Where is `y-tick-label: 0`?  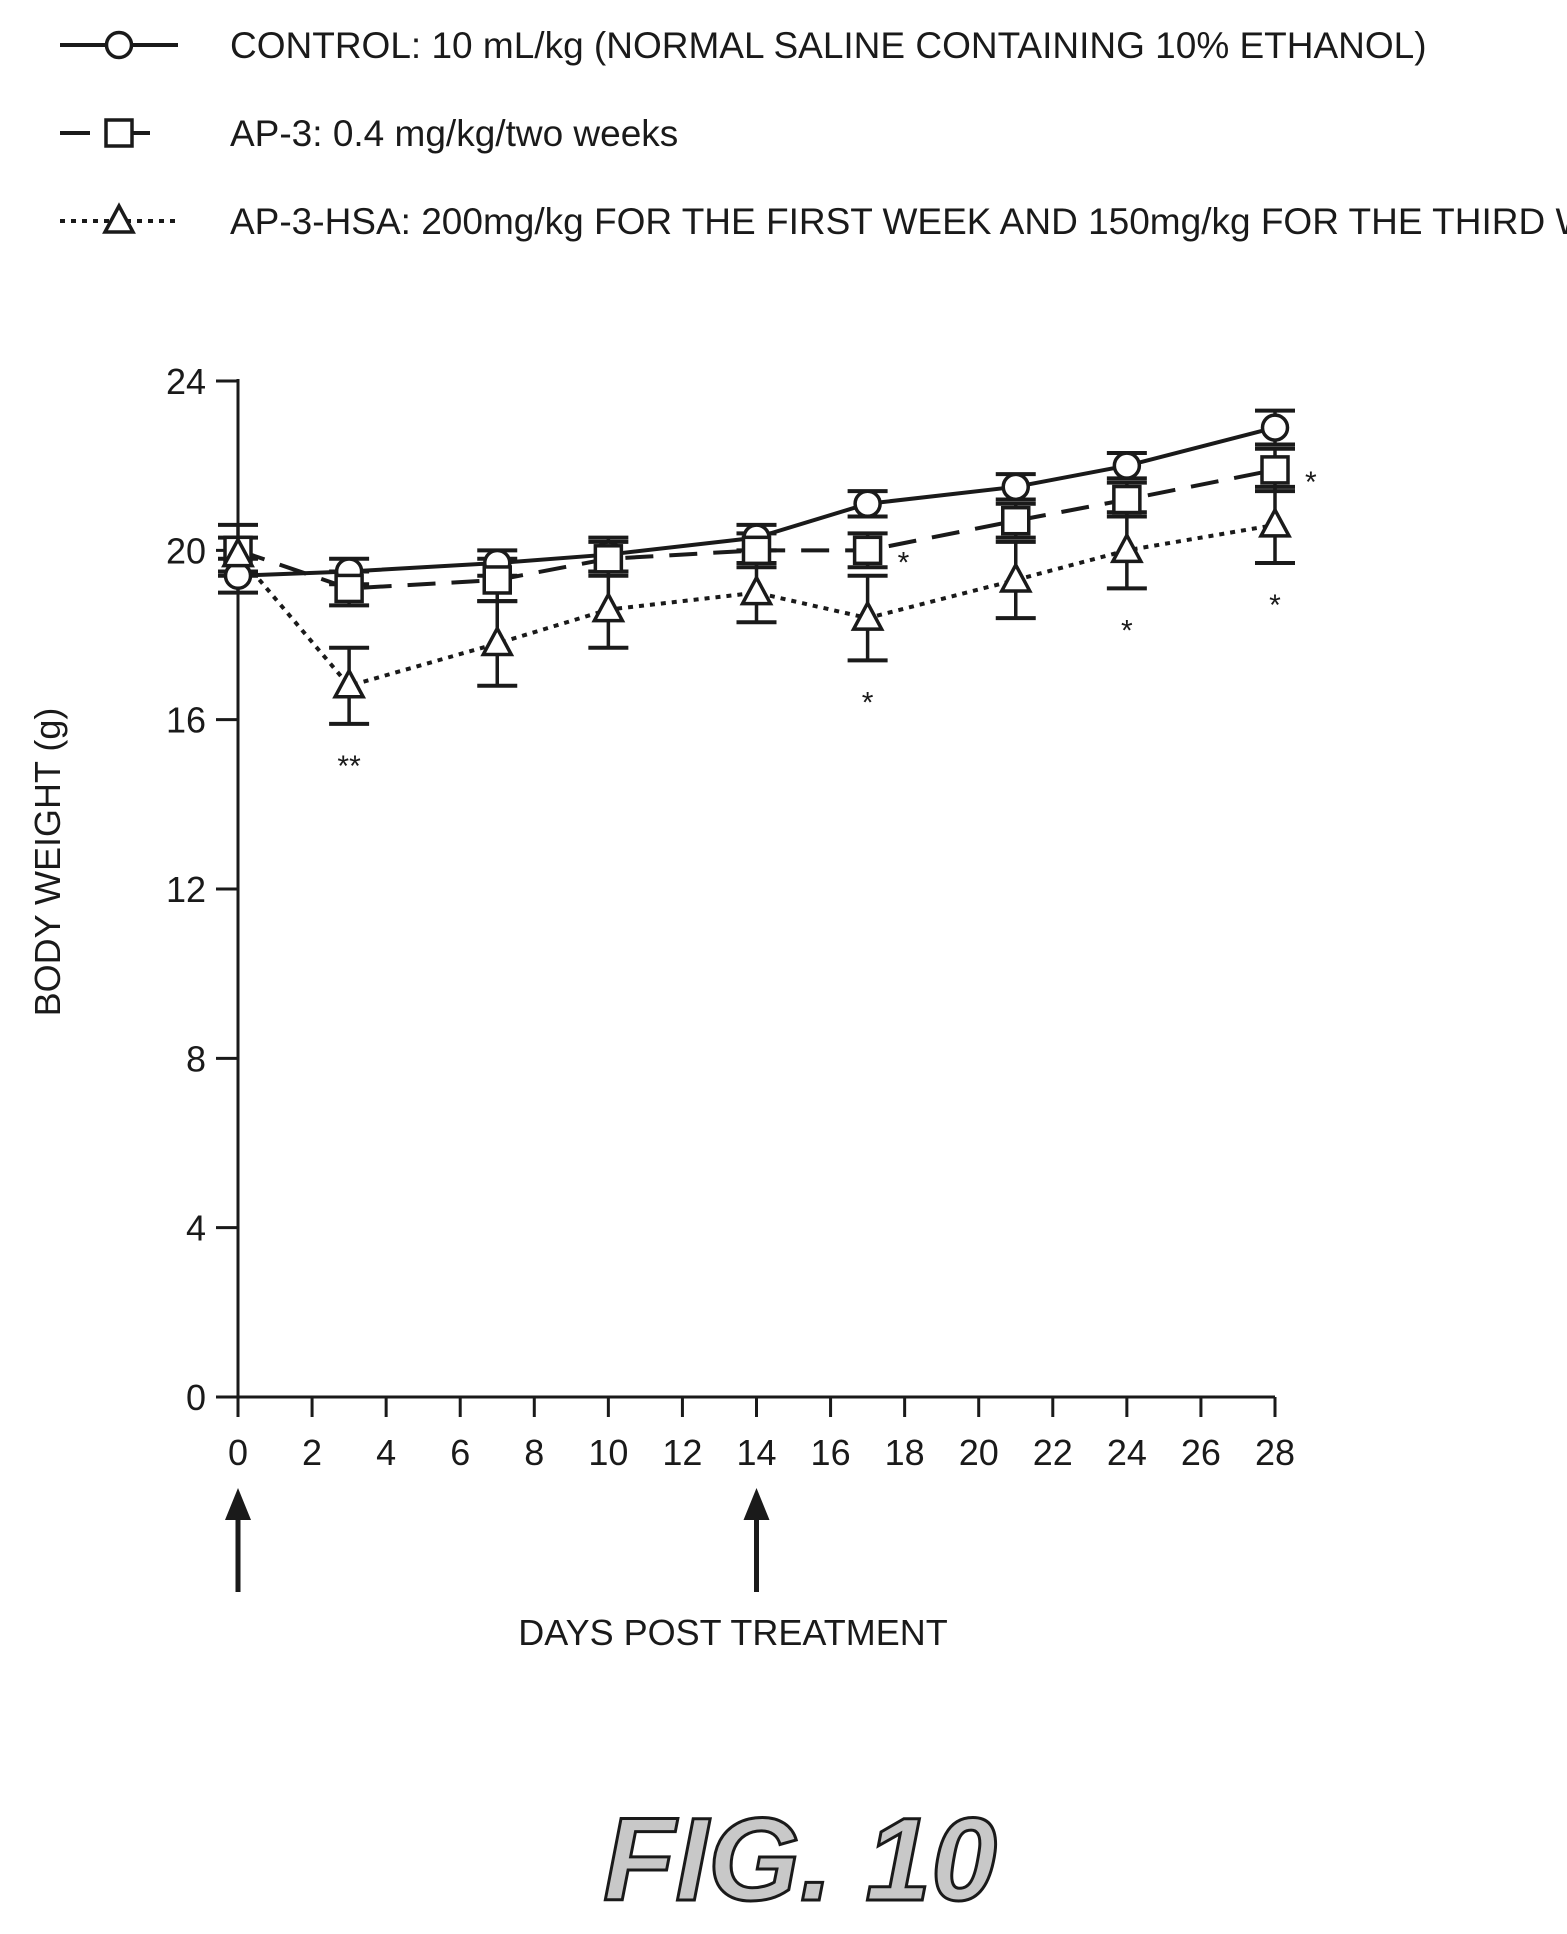
y-tick-label: 0 is located at coordinates (196, 1397).